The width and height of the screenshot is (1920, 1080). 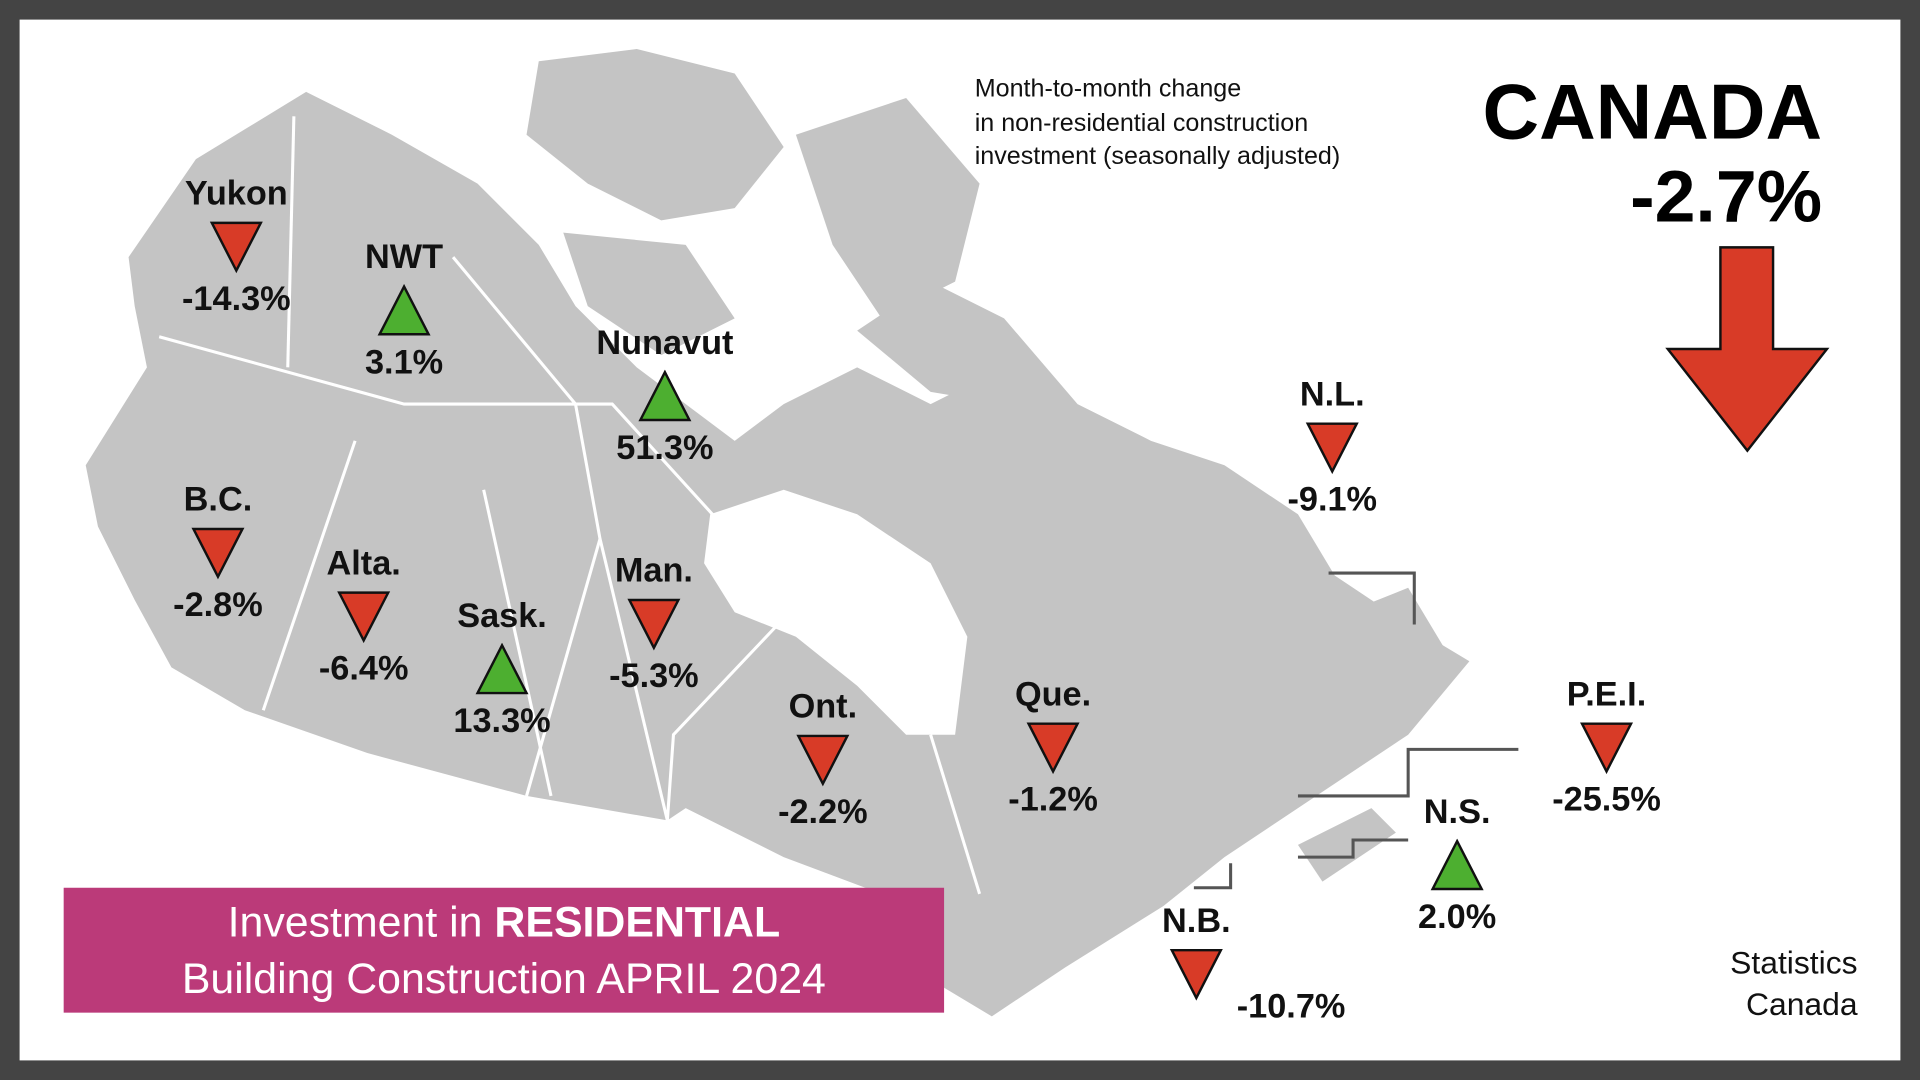 What do you see at coordinates (1457, 916) in the screenshot?
I see `region-value: 2.0%` at bounding box center [1457, 916].